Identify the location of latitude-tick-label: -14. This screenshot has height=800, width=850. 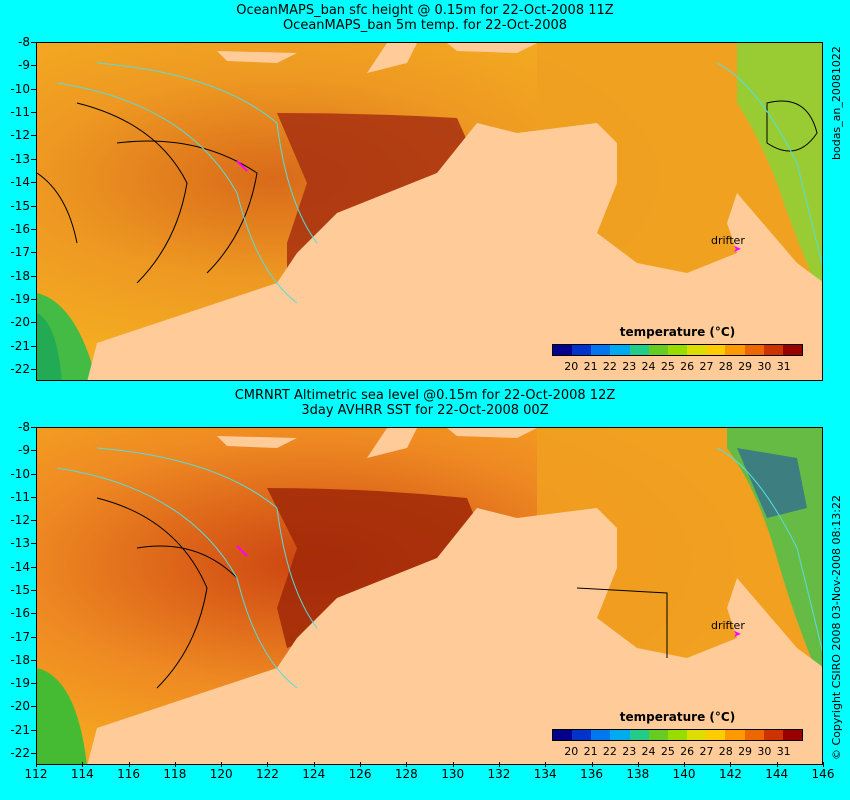
(20, 566).